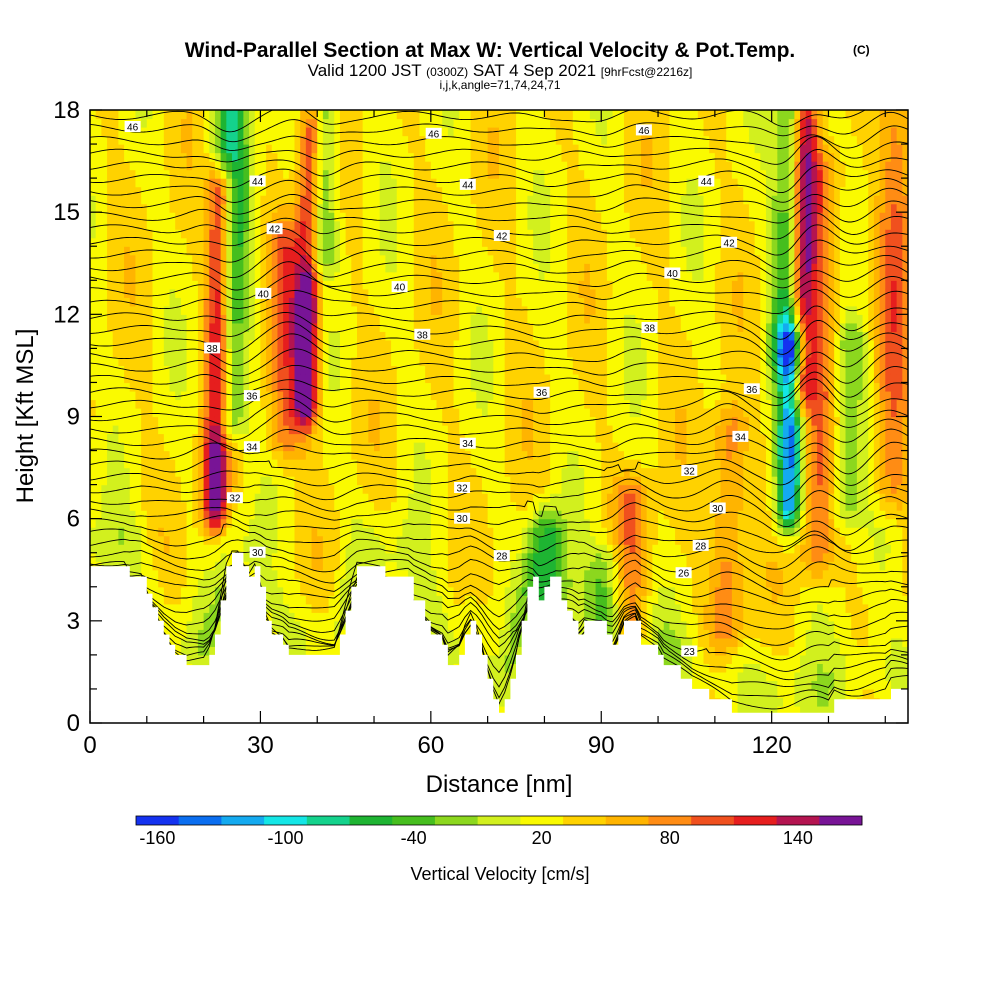  Describe the element at coordinates (73, 723) in the screenshot. I see `y-tick-label: 0` at that location.